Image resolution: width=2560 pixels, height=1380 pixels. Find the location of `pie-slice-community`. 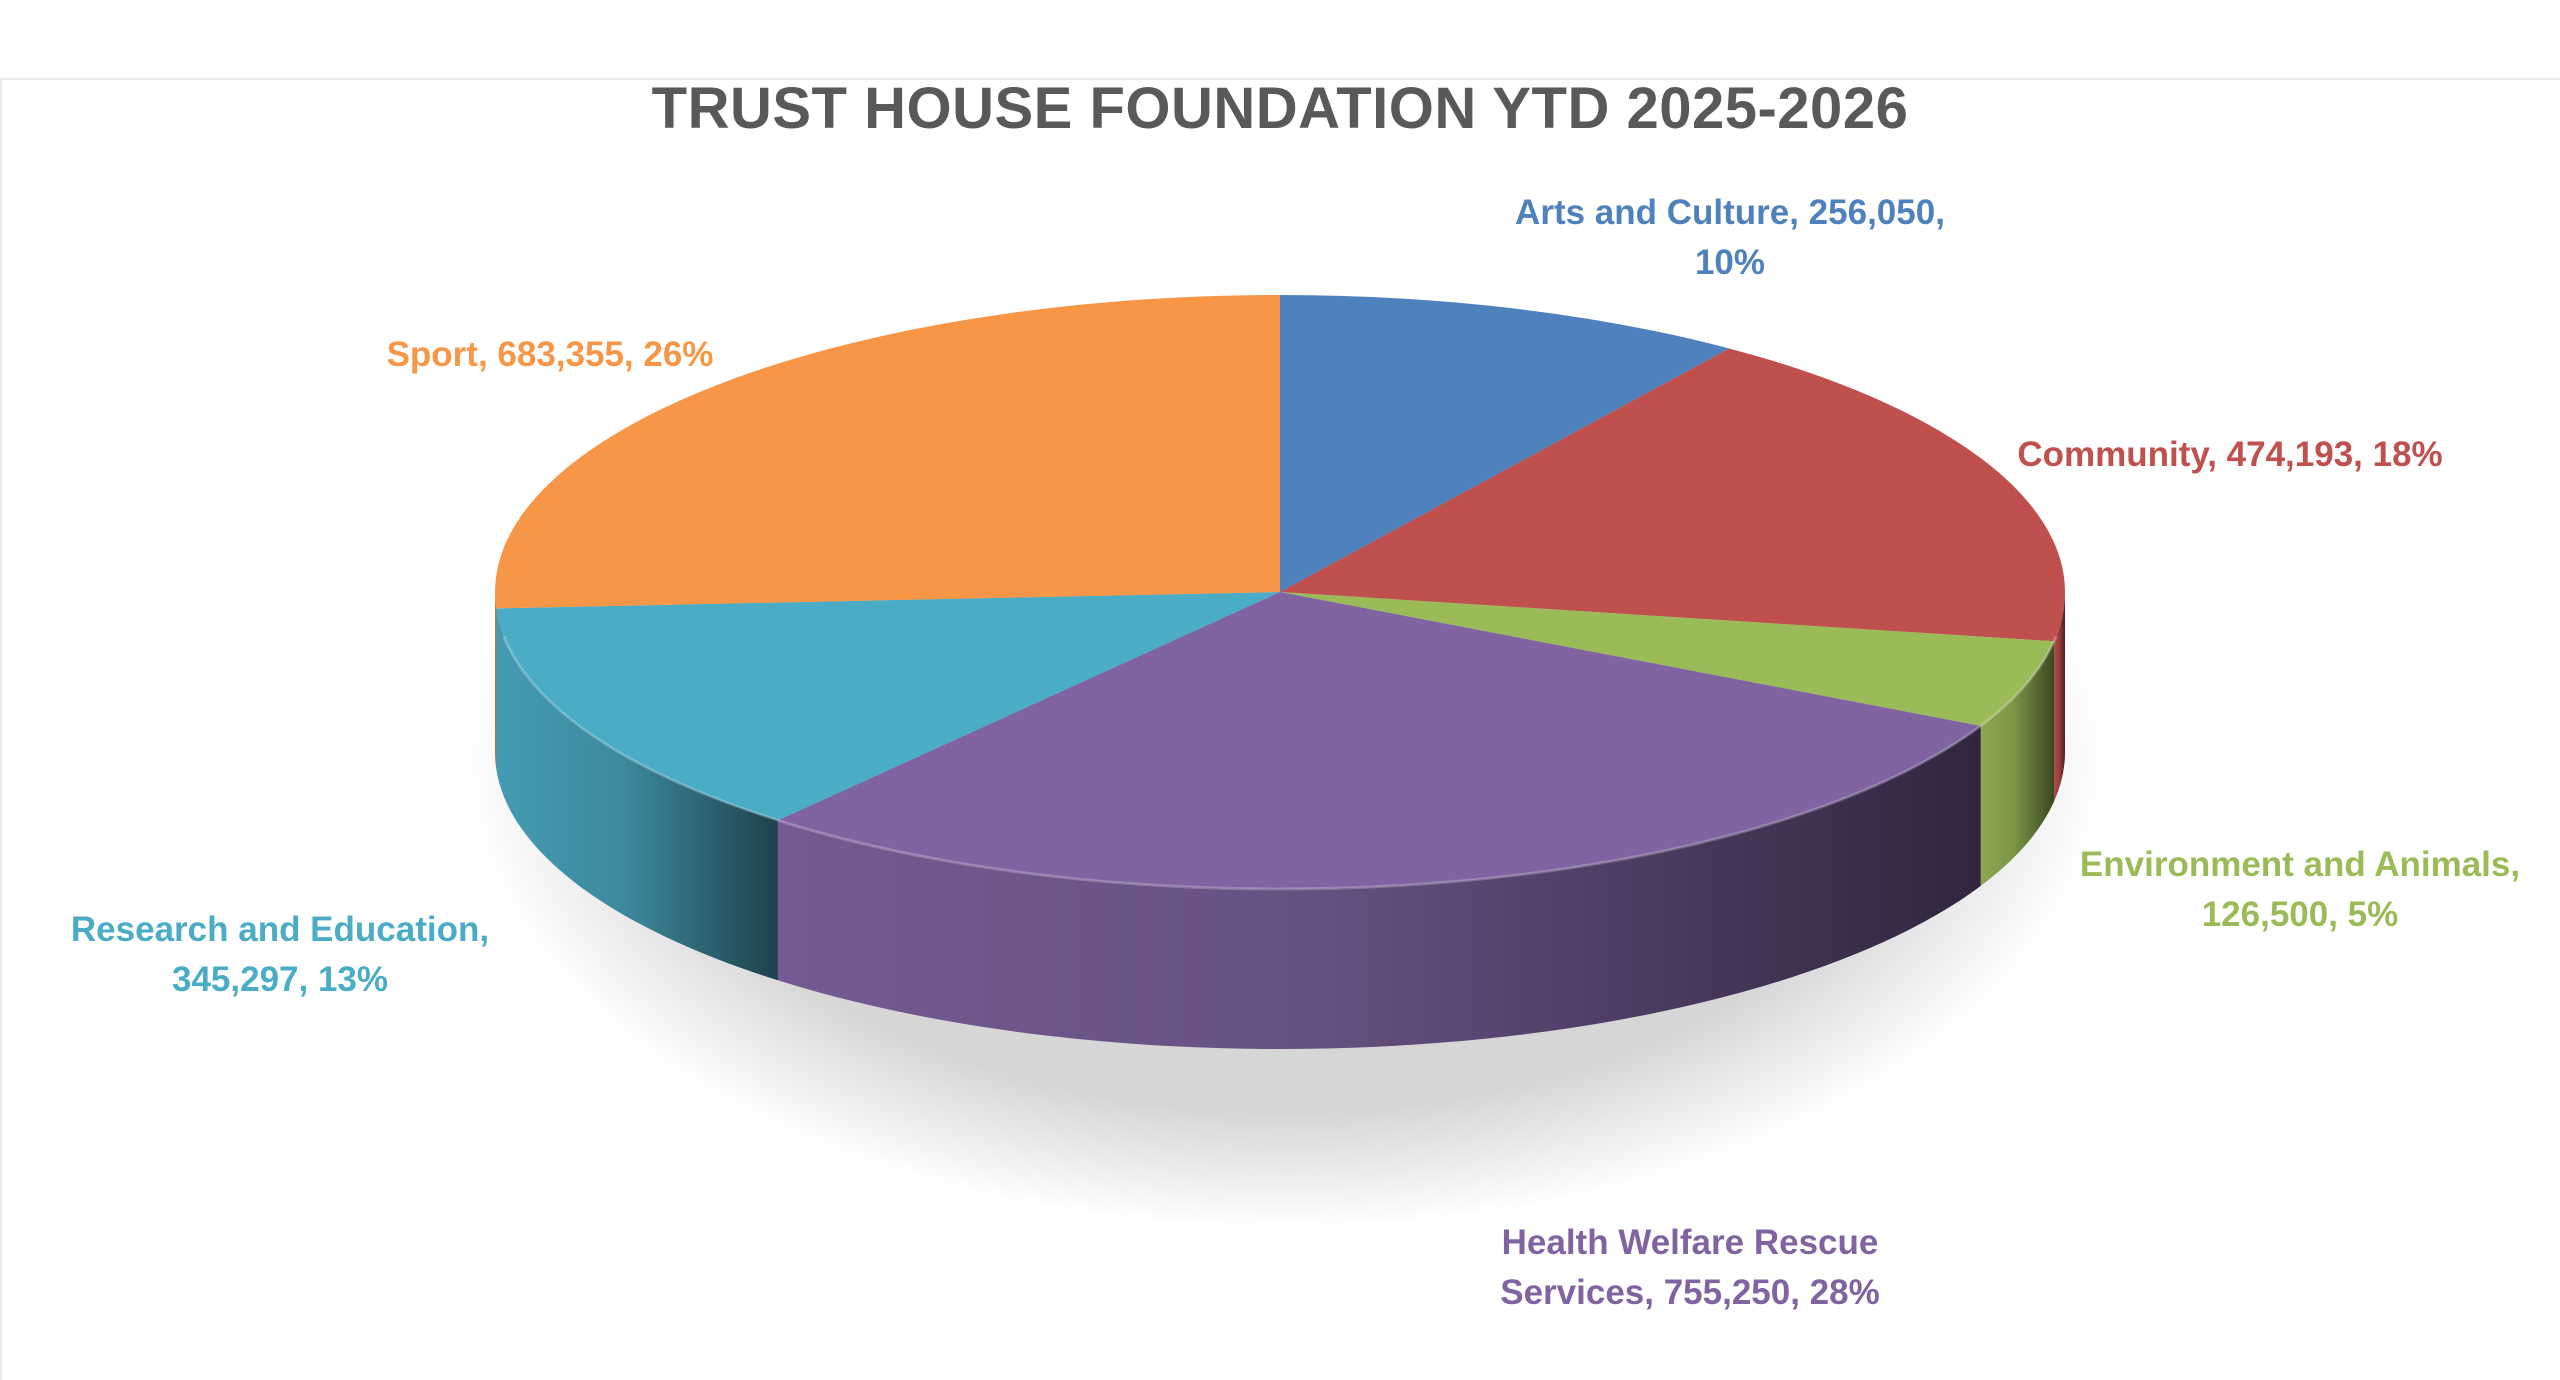

pie-slice-community is located at coordinates (1672, 495).